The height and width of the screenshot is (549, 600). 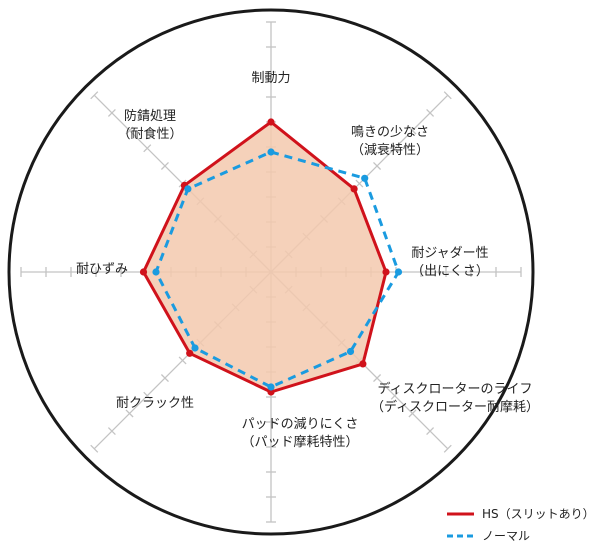 What do you see at coordinates (455, 407) in the screenshot?
I see `axis-label-line: （ディスクローター耐摩耗）` at bounding box center [455, 407].